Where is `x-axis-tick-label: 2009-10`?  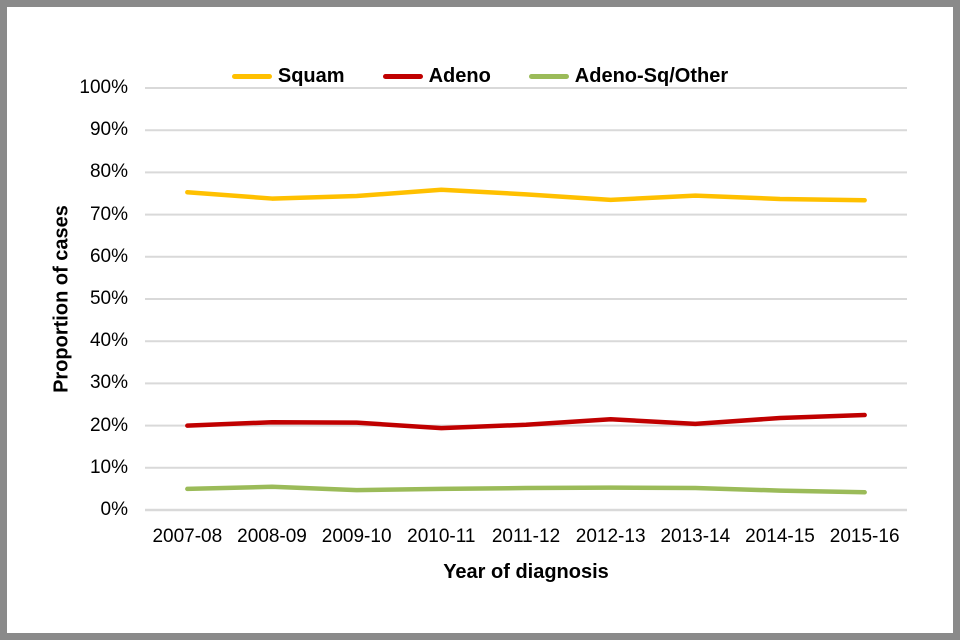
x-axis-tick-label: 2009-10 is located at coordinates (356, 536).